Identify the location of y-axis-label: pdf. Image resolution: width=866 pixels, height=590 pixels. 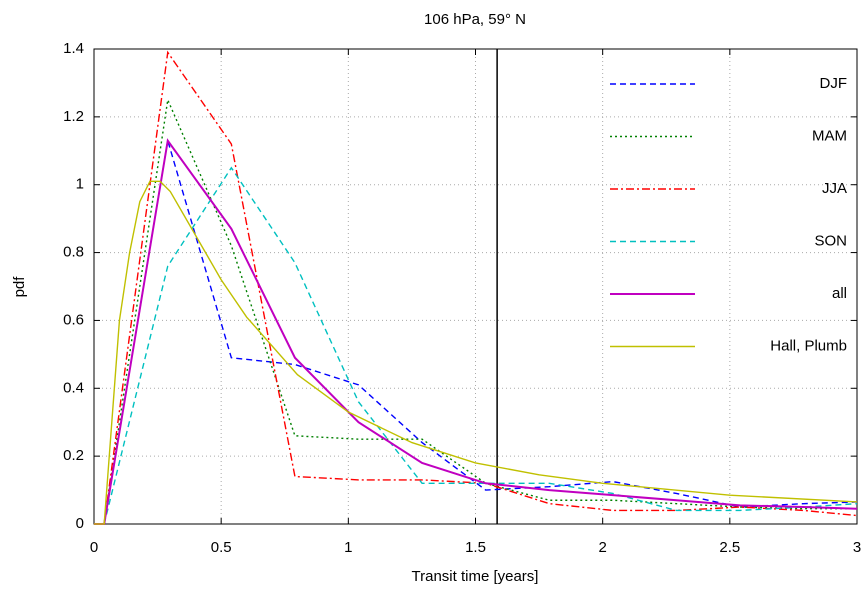
(19, 287).